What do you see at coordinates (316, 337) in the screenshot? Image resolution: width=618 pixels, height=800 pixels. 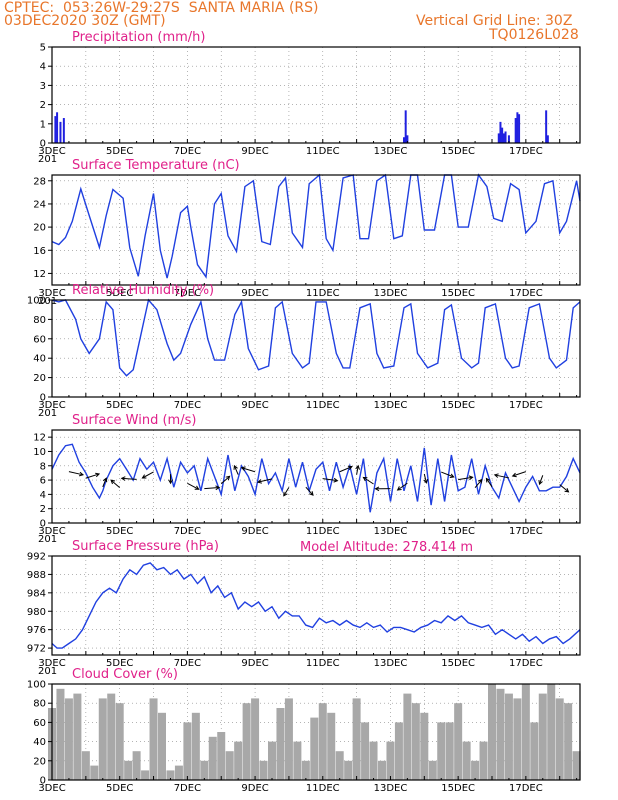 I see `humidity-series-line` at bounding box center [316, 337].